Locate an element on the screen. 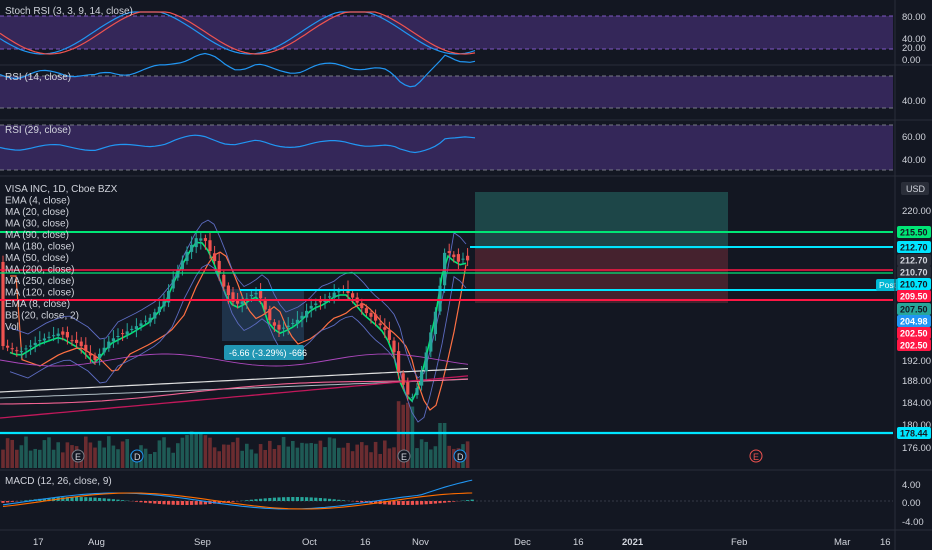 The width and height of the screenshot is (932, 550). price-tick-220: 220.00 is located at coordinates (916, 211).